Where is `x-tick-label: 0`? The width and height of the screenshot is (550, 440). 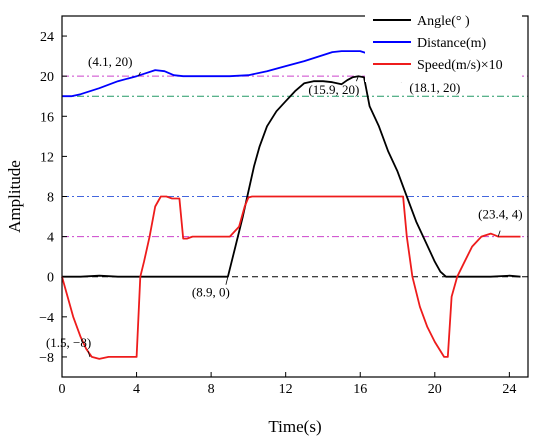
x-tick-label: 0 is located at coordinates (62, 389).